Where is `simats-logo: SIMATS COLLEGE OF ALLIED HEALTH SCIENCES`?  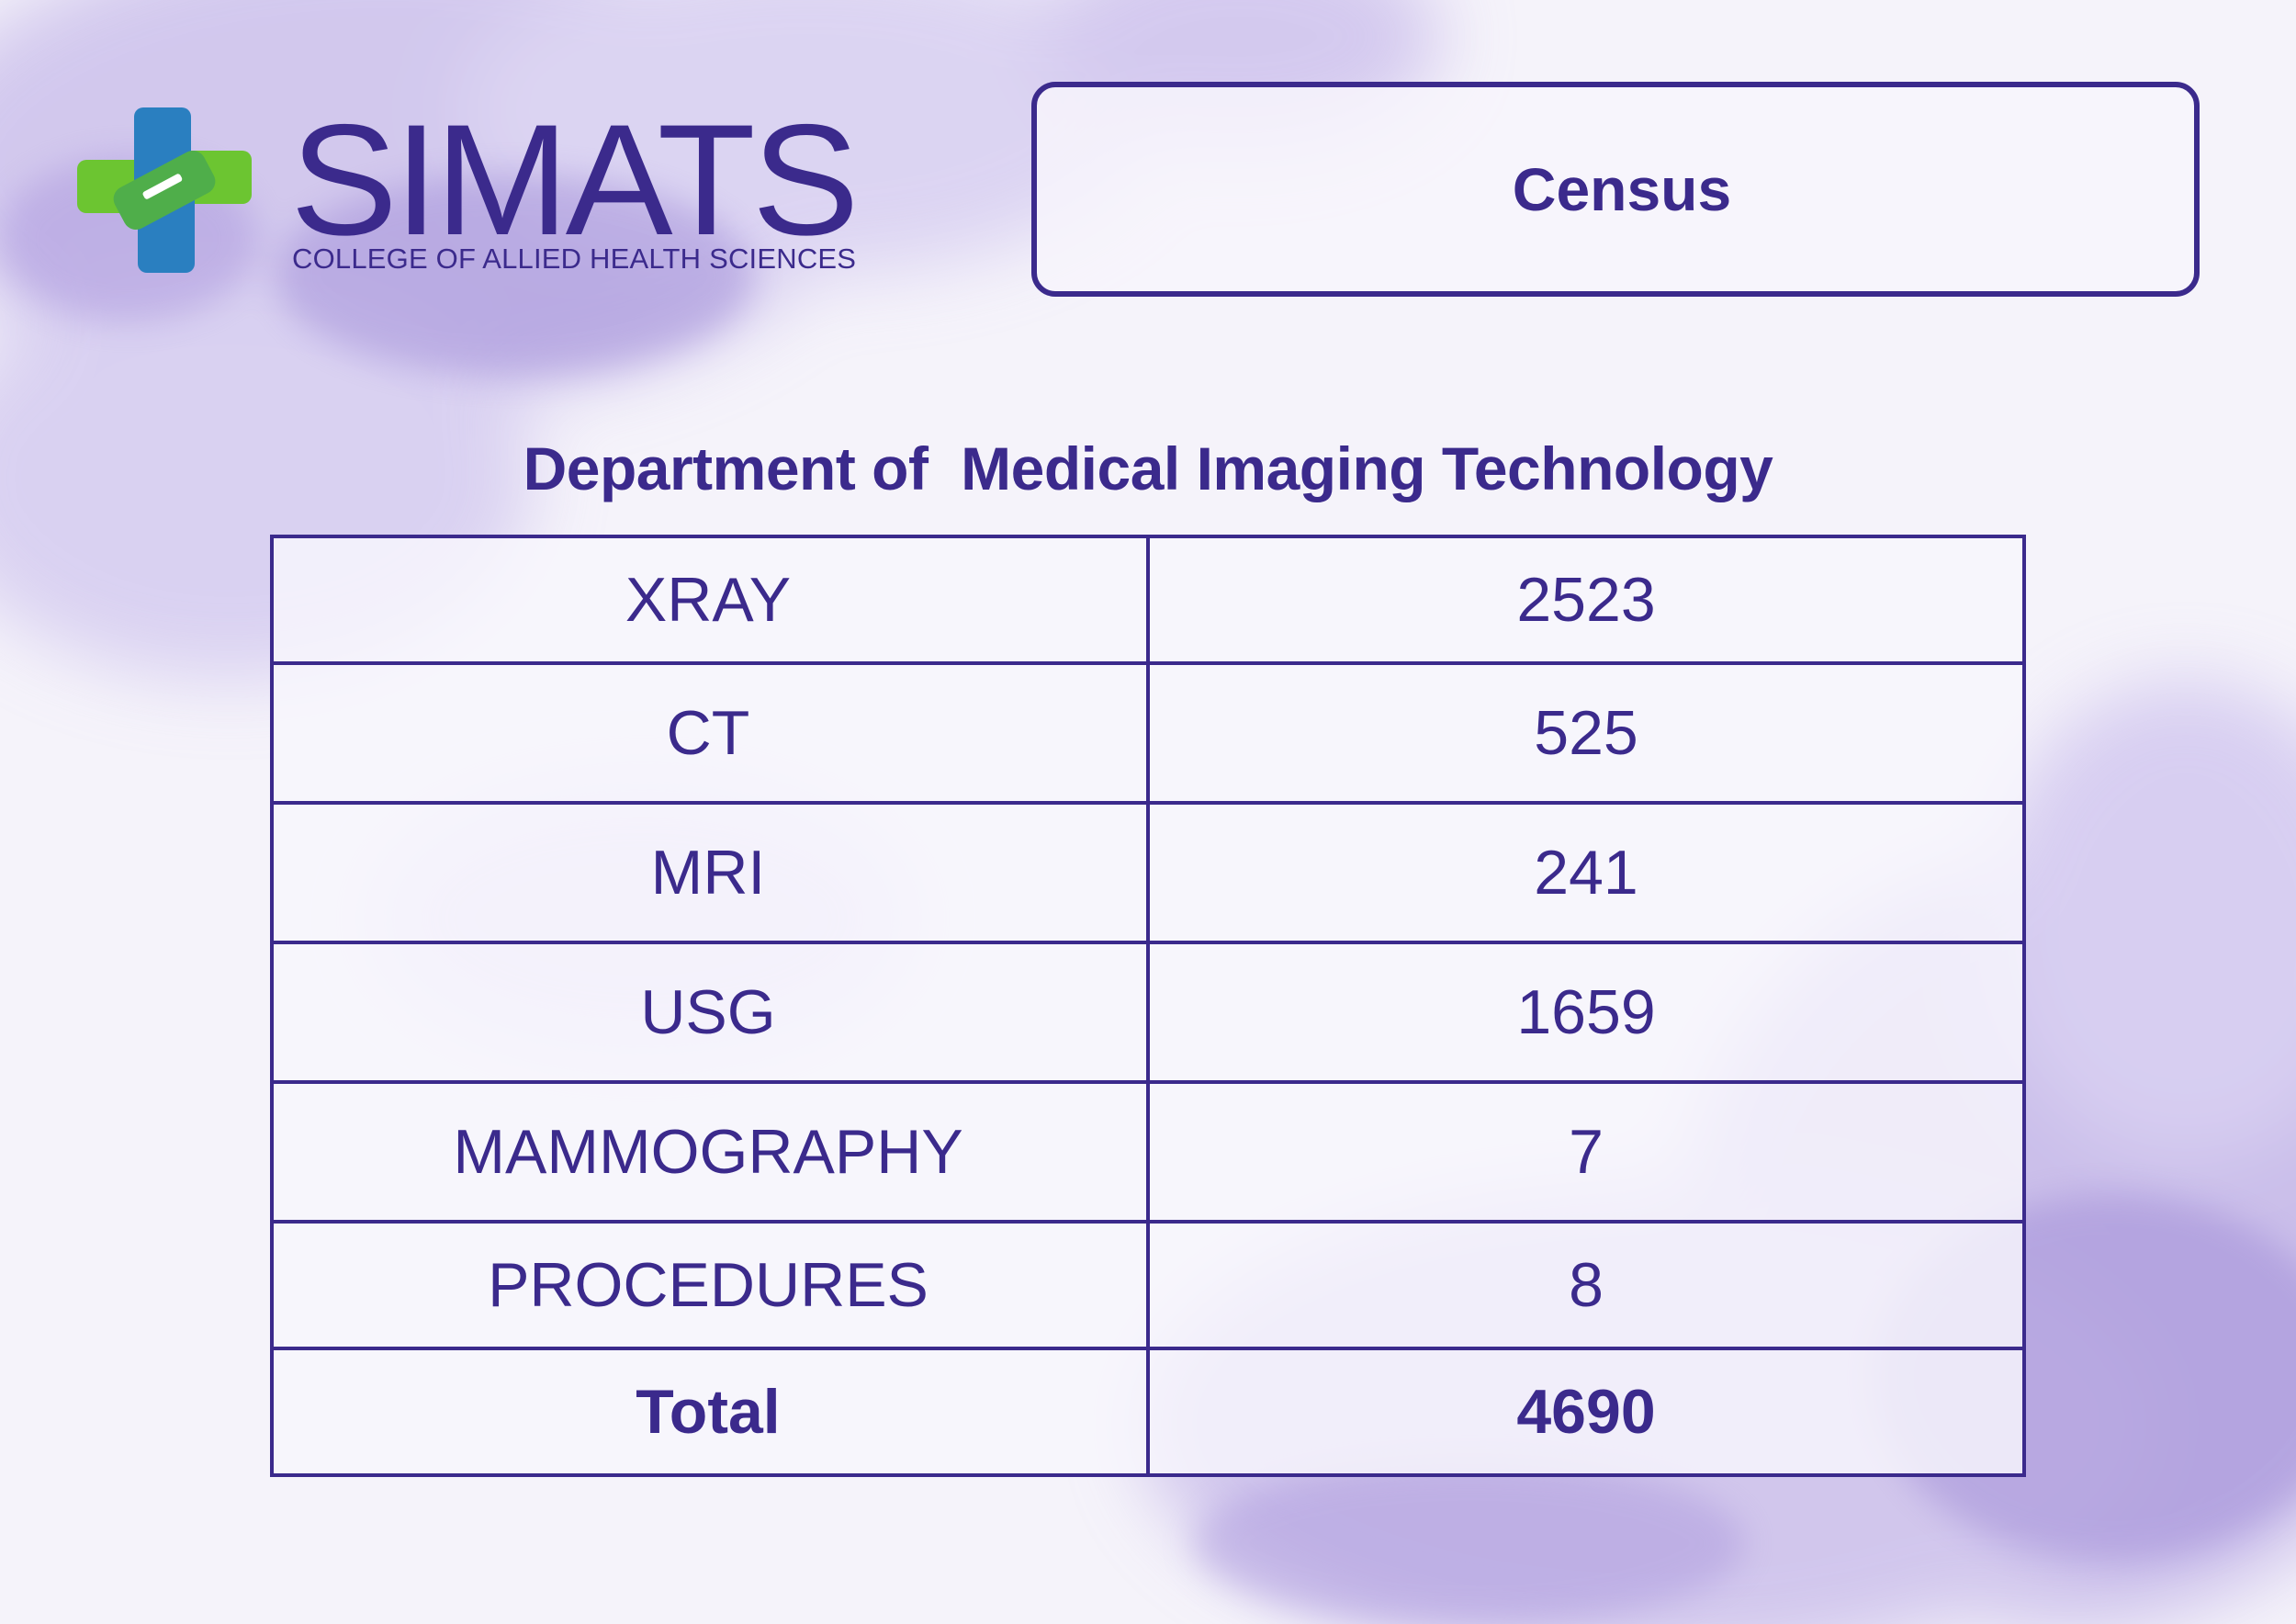
simats-logo: SIMATS COLLEGE OF ALLIED HEALTH SCIENCES is located at coordinates (469, 194).